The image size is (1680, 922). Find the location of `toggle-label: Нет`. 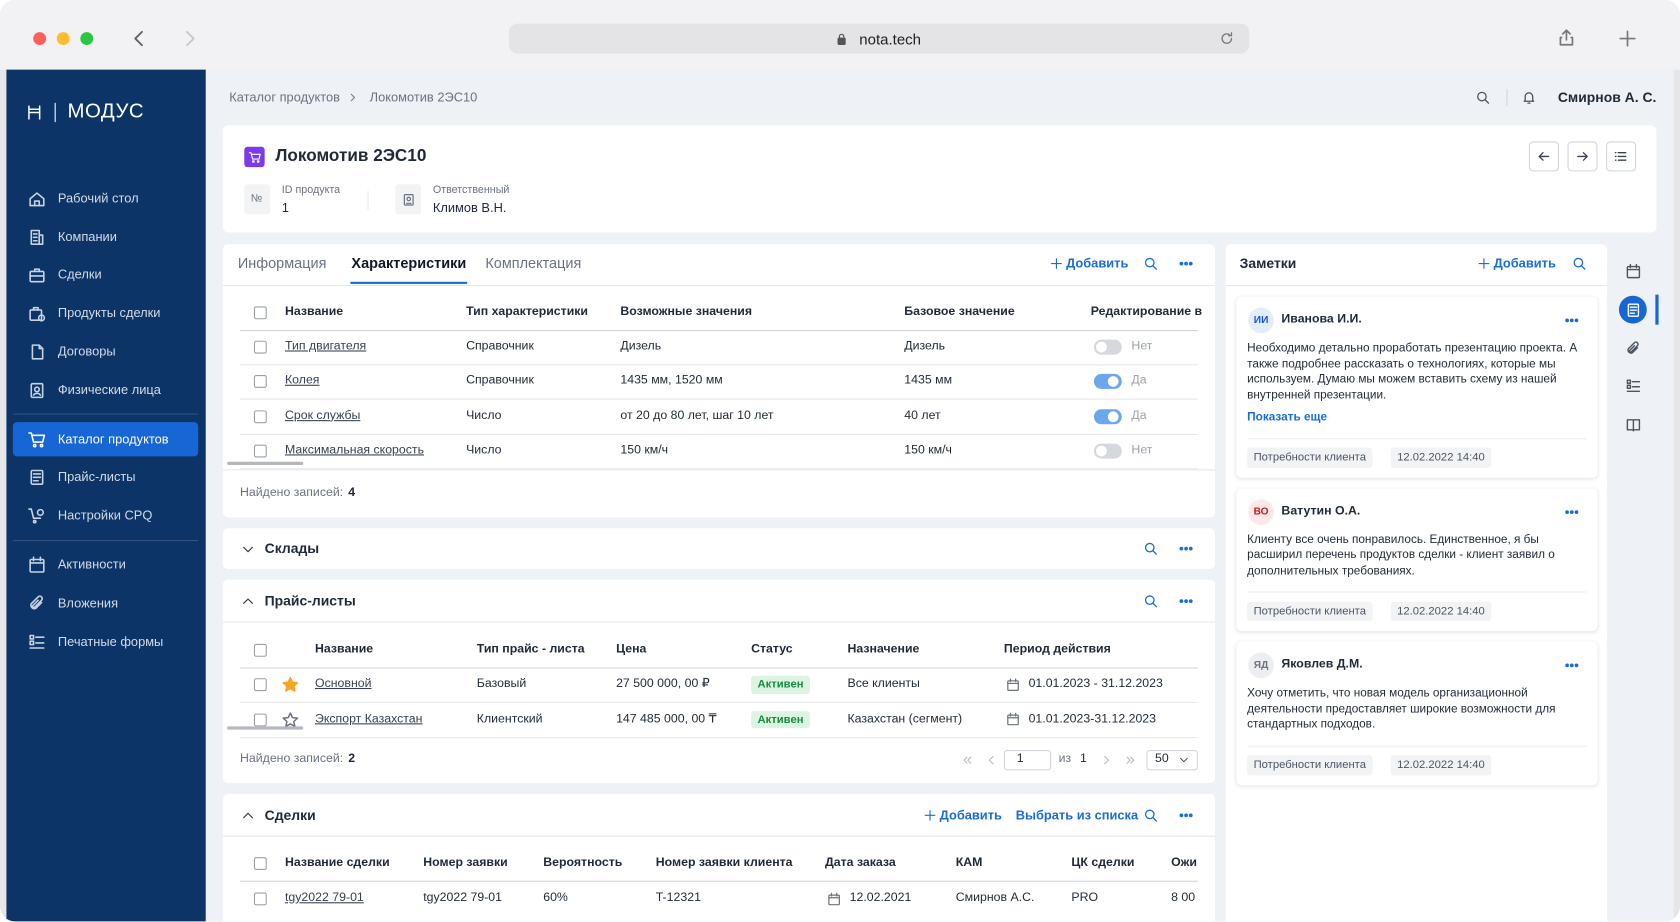

toggle-label: Нет is located at coordinates (1142, 450).